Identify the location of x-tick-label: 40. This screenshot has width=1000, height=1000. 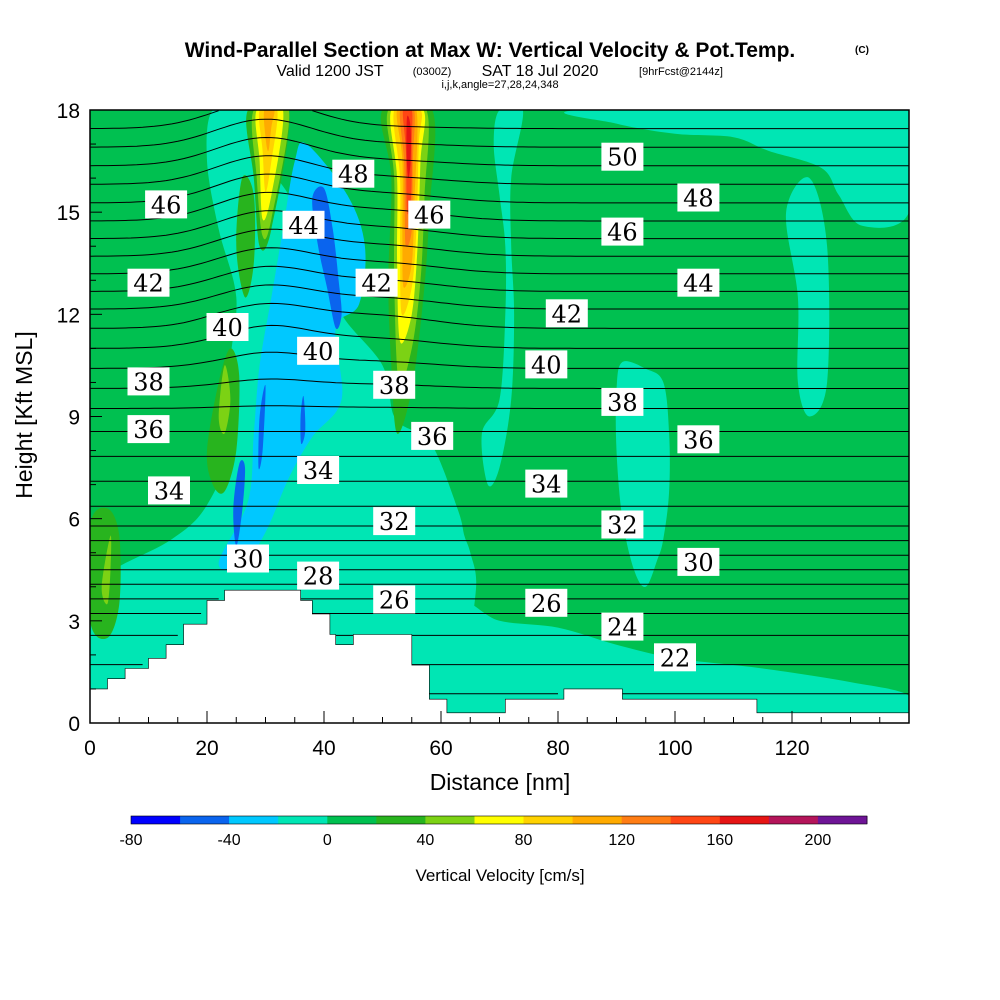
(323, 748).